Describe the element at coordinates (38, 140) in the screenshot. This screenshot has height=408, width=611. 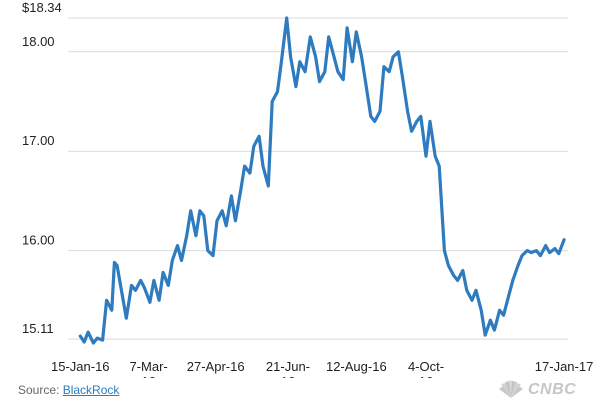
I see `y-tick-label: 17.00` at that location.